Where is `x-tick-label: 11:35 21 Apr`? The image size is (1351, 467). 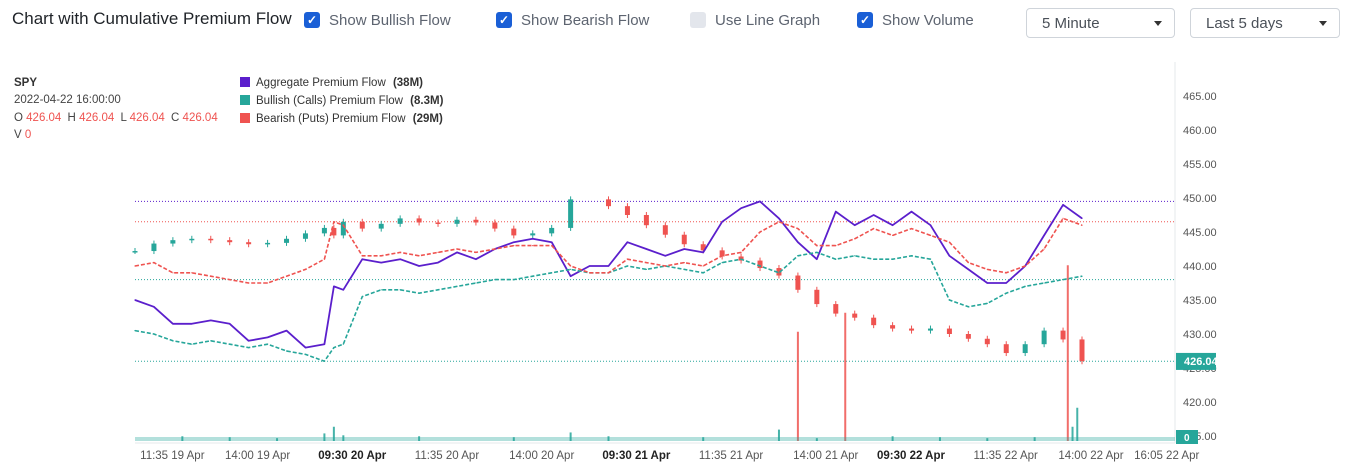
x-tick-label: 11:35 21 Apr is located at coordinates (731, 456).